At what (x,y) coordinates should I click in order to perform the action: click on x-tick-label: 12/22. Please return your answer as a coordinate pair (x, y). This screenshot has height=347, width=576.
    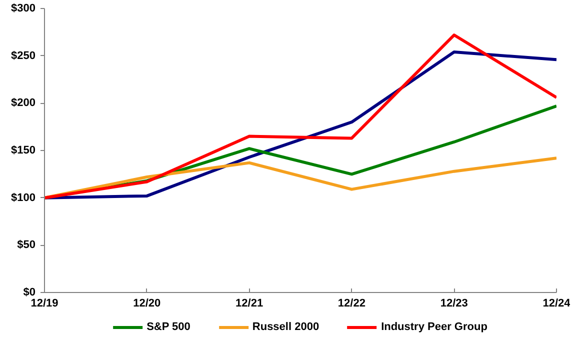
    Looking at the image, I should click on (352, 304).